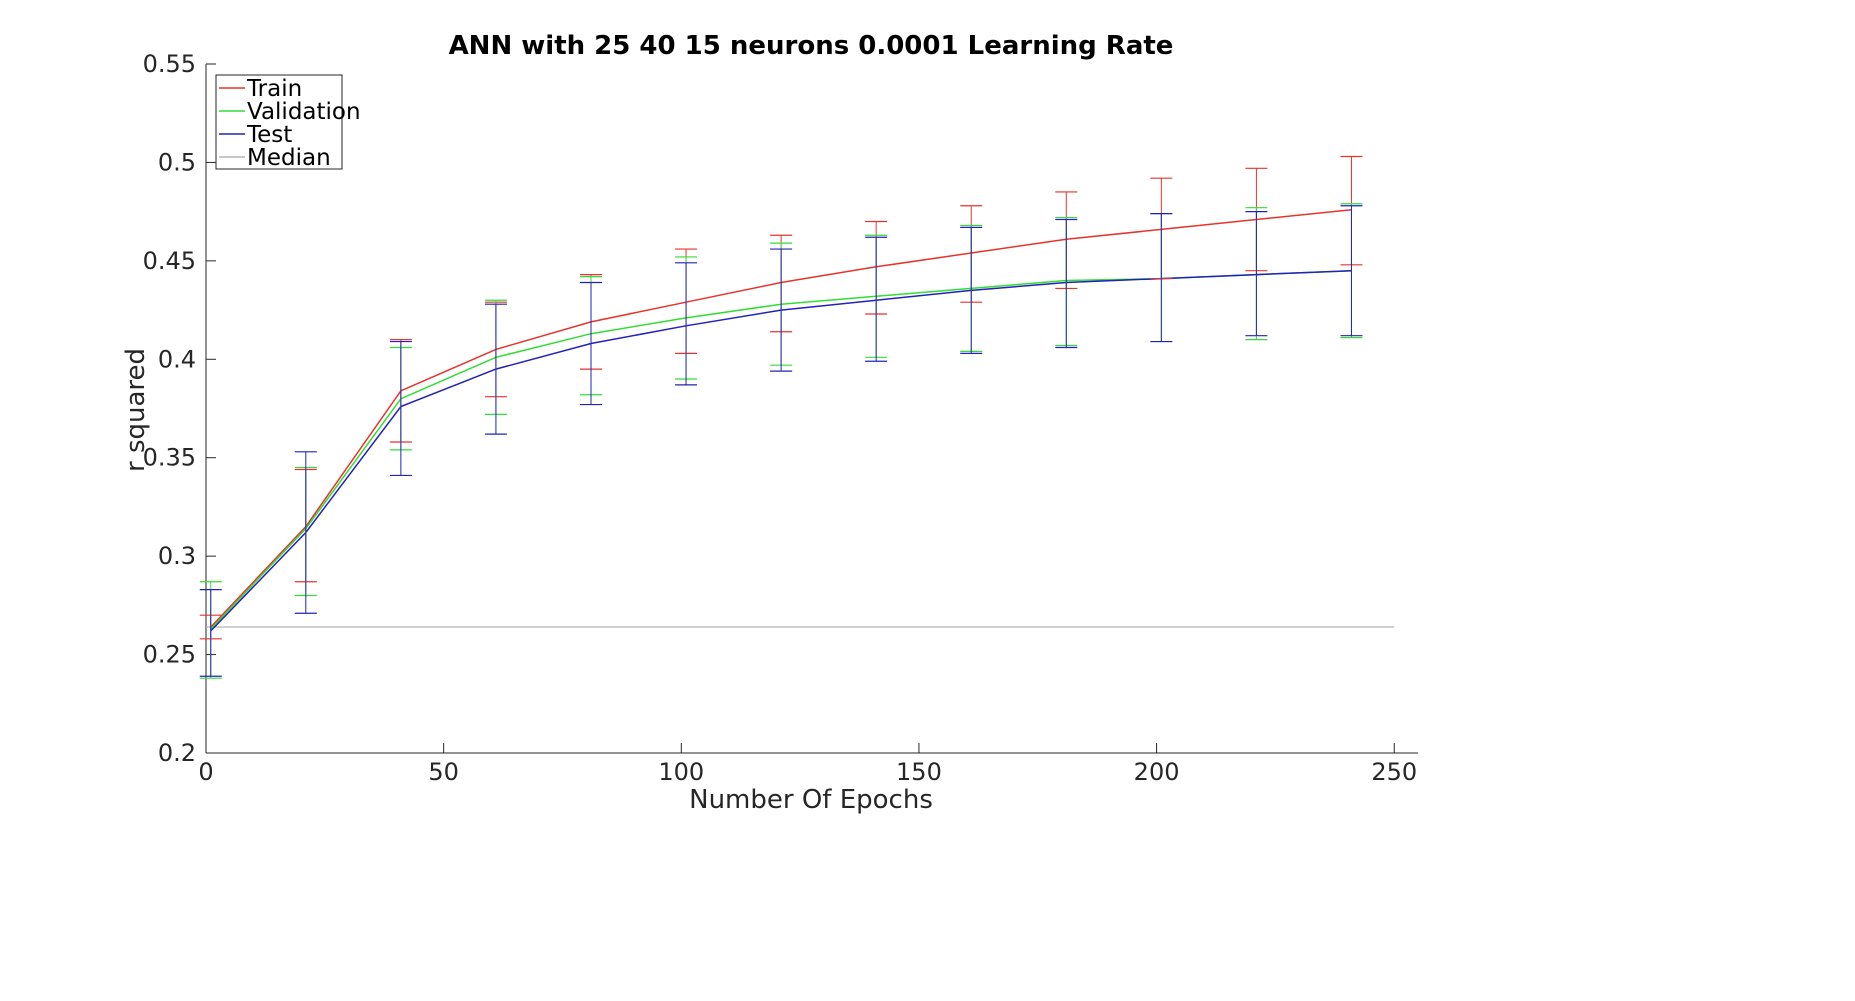  I want to click on legend-label-test: Test, so click(269, 135).